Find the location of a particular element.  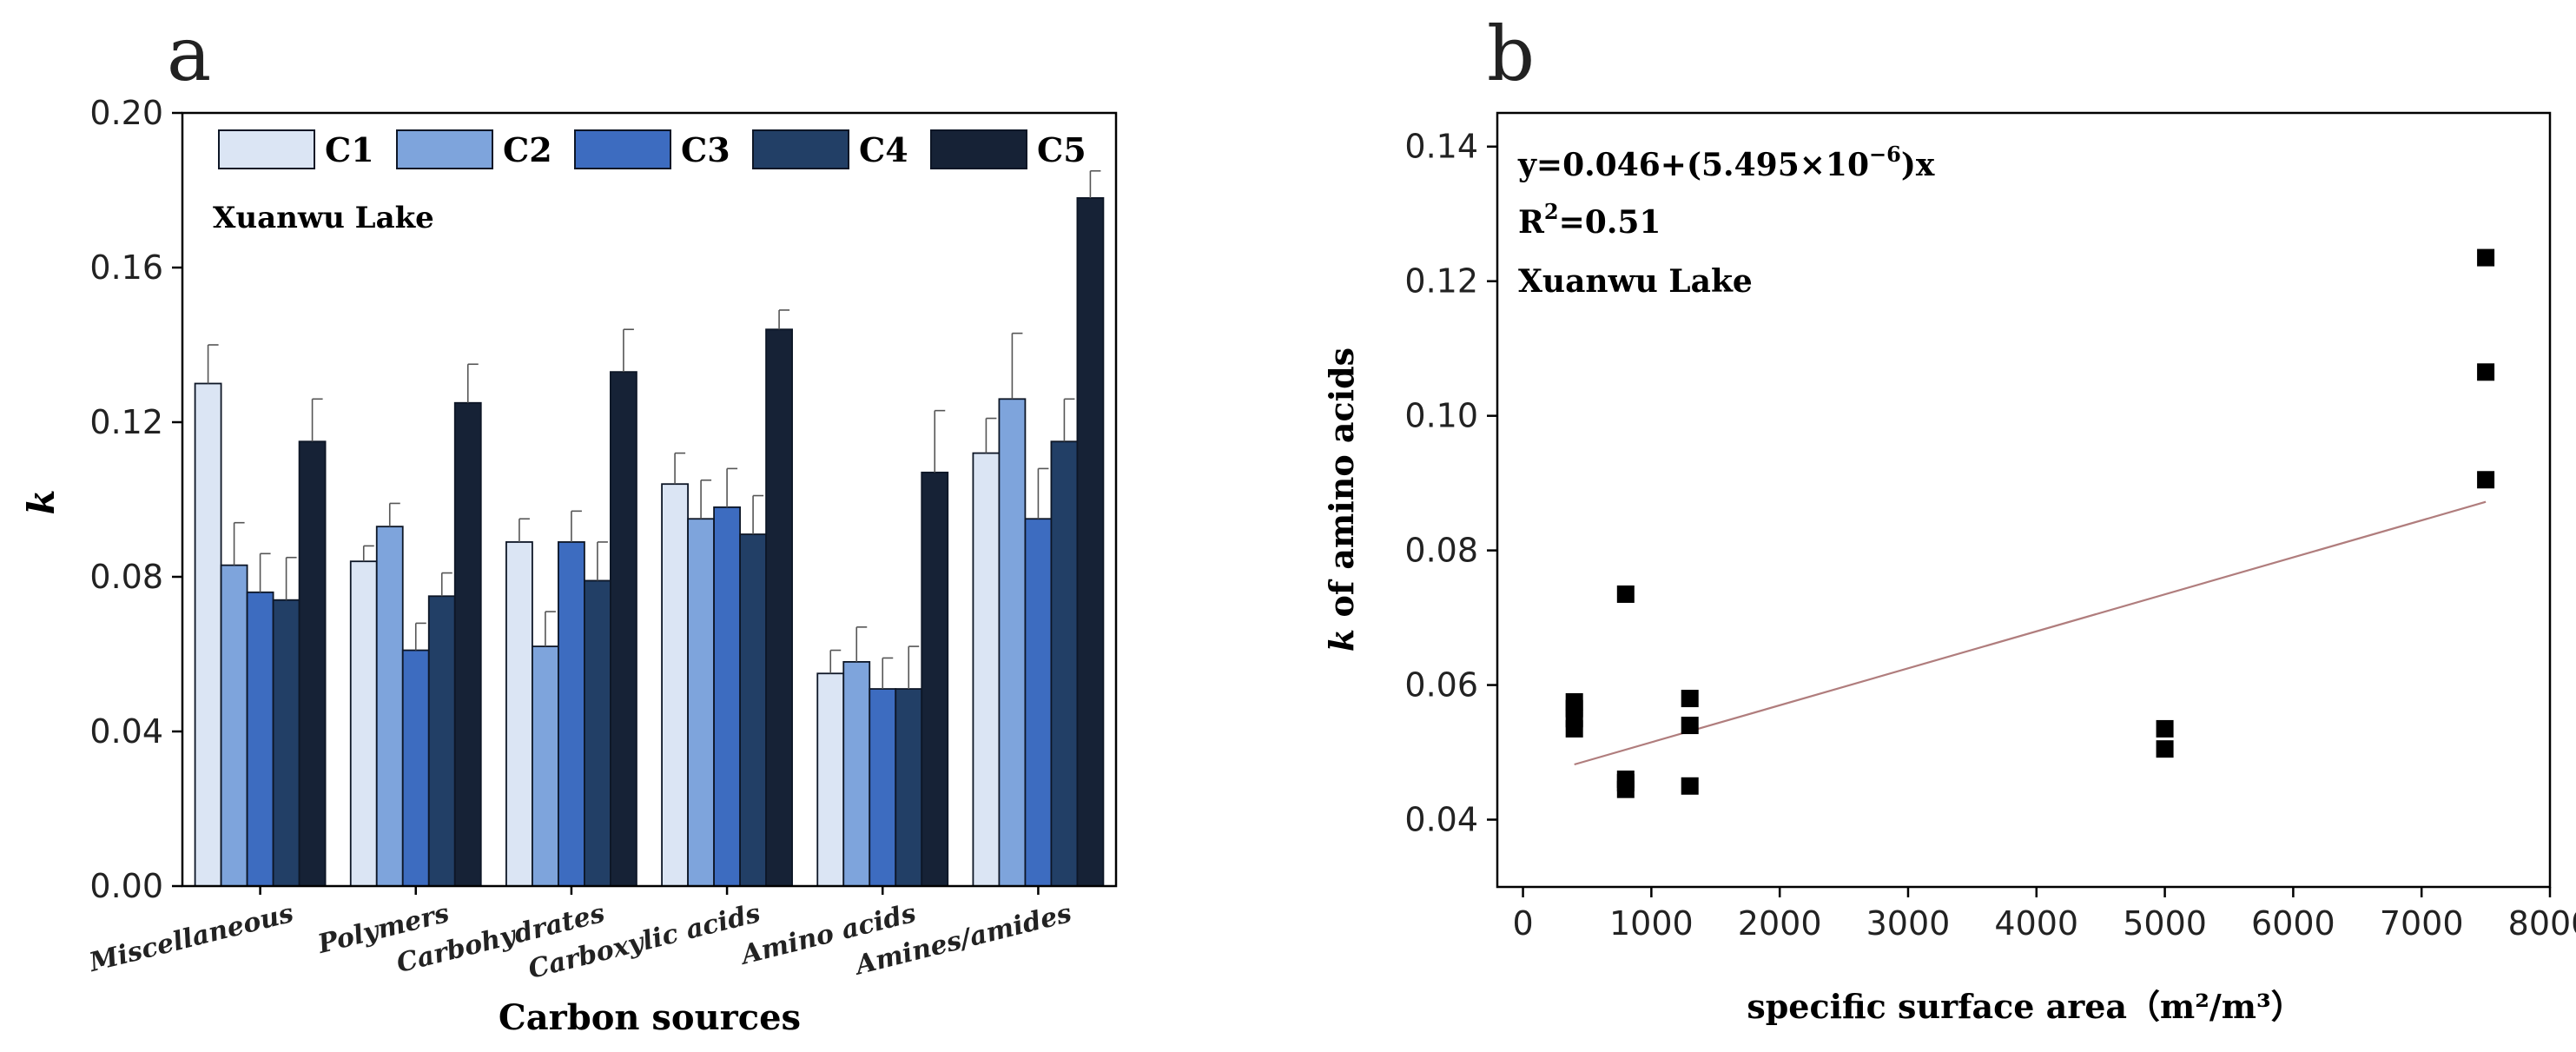

y-tick-label-a: 0.16 is located at coordinates (126, 267).